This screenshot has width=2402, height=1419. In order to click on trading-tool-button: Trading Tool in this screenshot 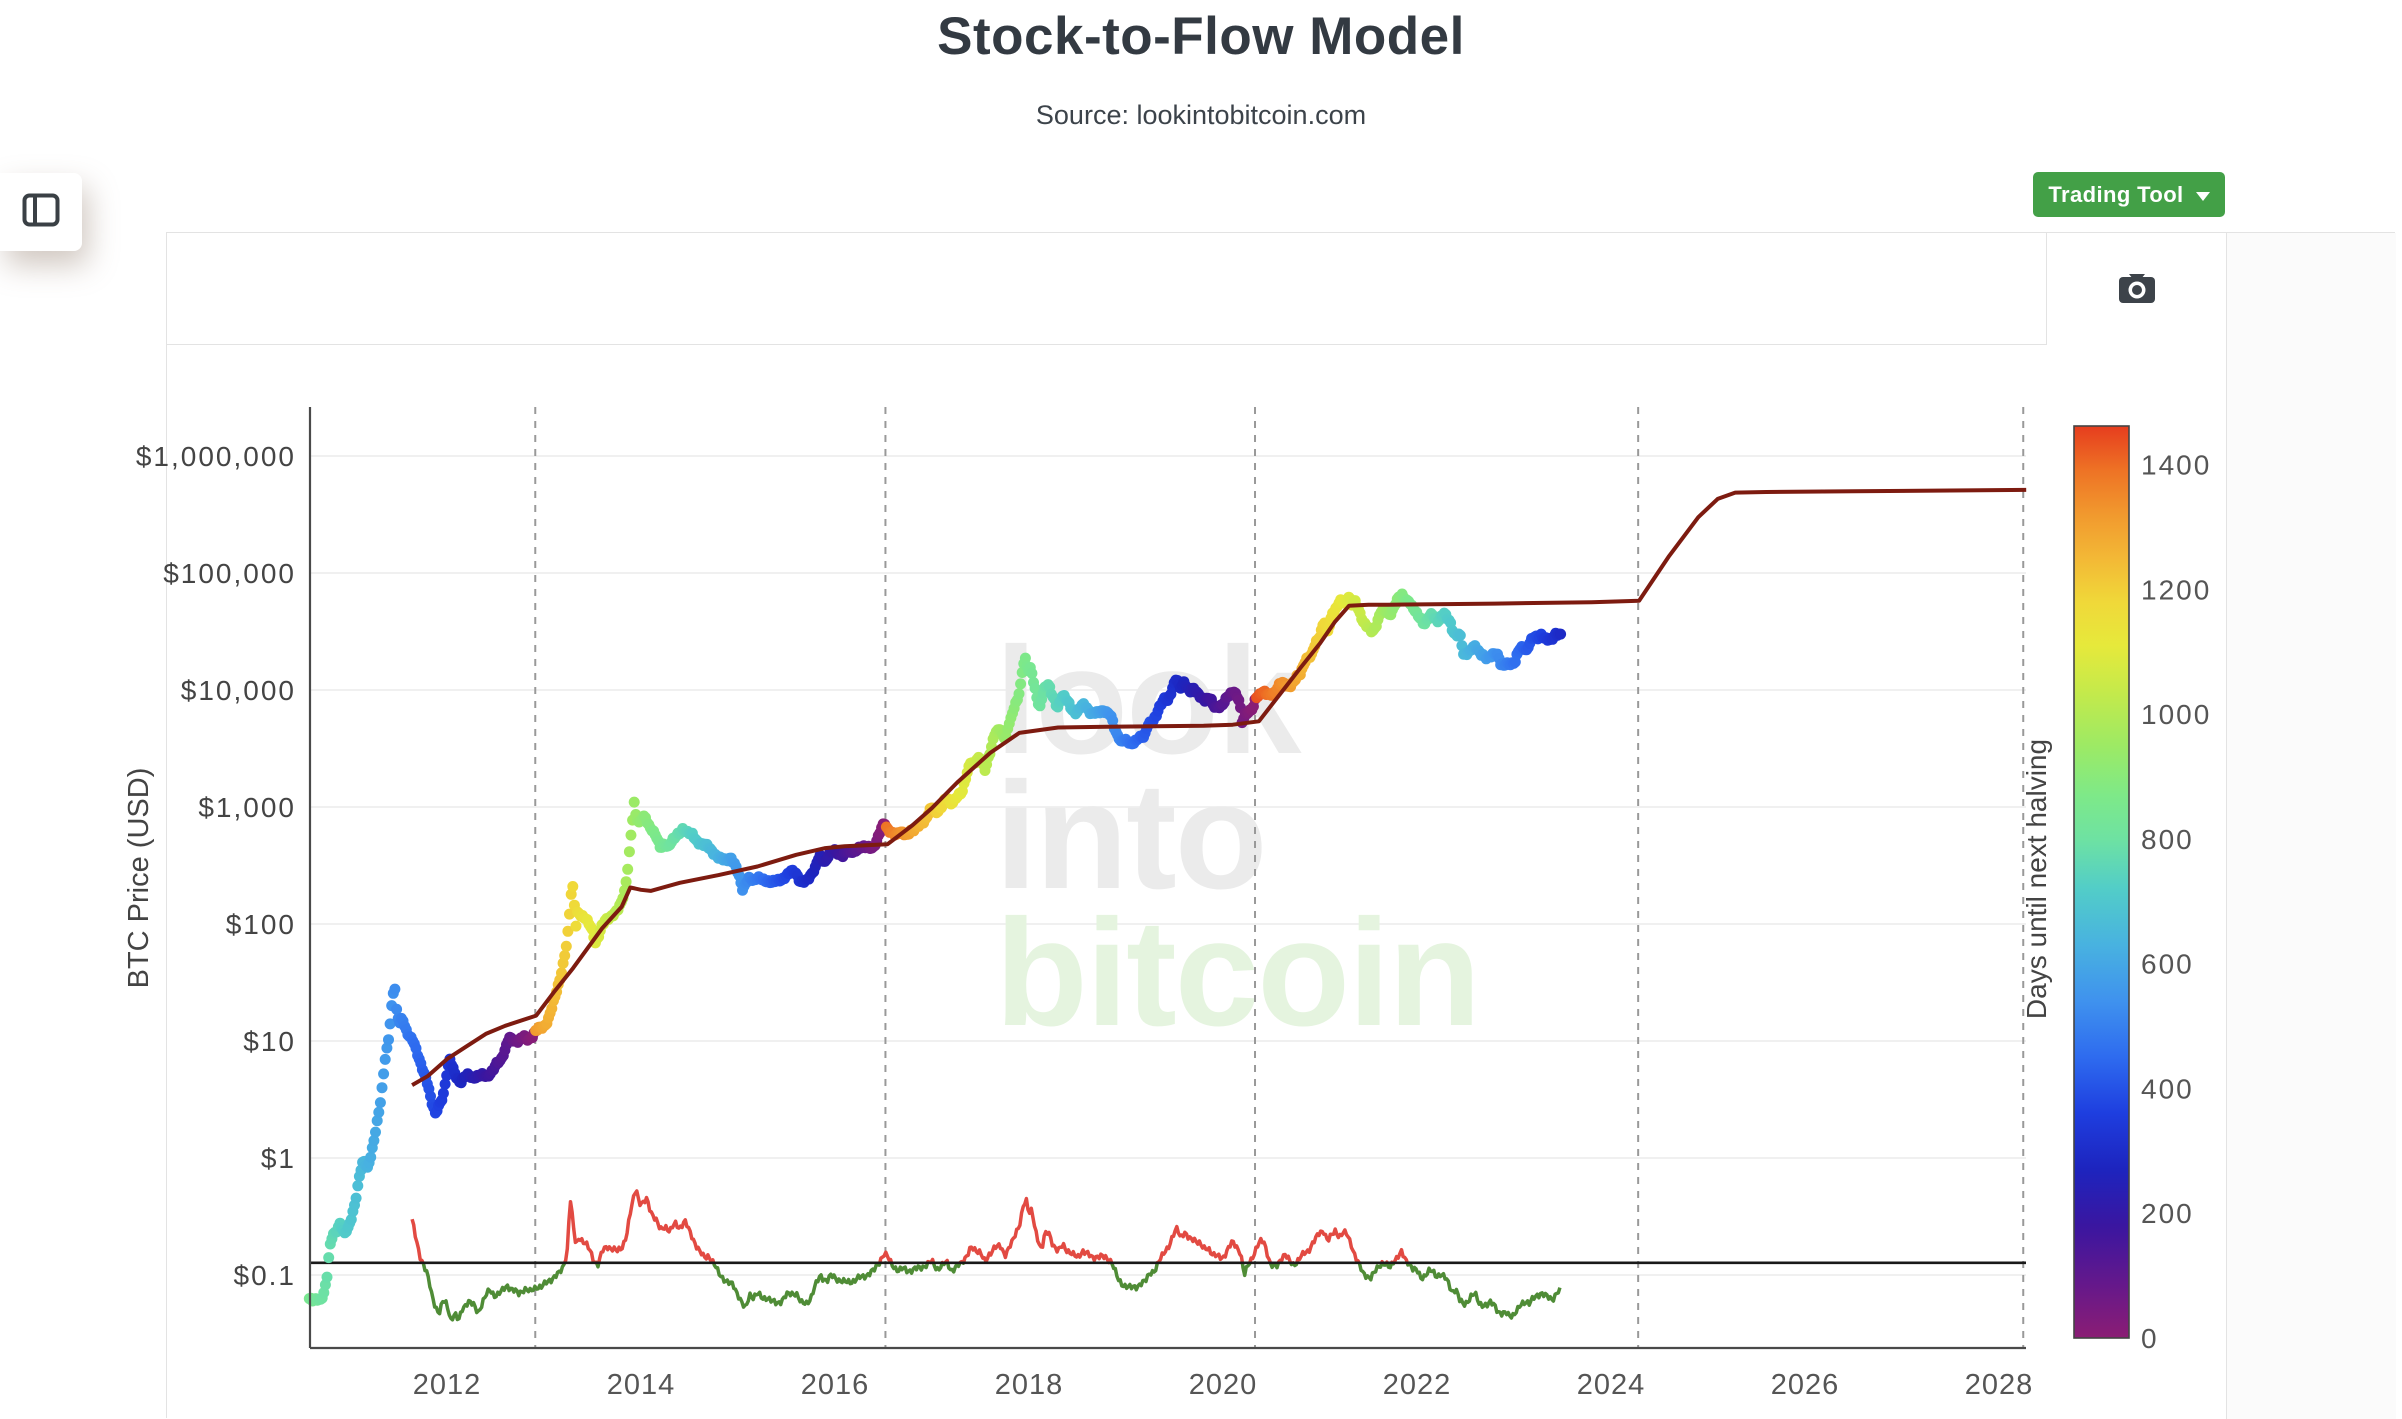, I will do `click(2129, 194)`.